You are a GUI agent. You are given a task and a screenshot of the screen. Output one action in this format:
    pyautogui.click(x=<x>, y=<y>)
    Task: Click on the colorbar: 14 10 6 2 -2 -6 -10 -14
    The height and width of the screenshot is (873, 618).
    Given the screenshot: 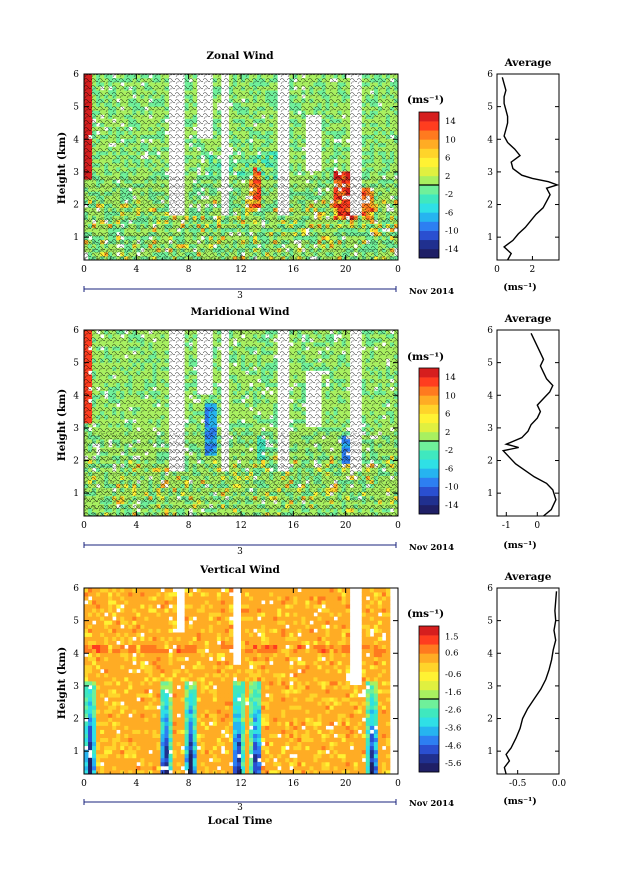 What is the action you would take?
    pyautogui.click(x=438, y=185)
    